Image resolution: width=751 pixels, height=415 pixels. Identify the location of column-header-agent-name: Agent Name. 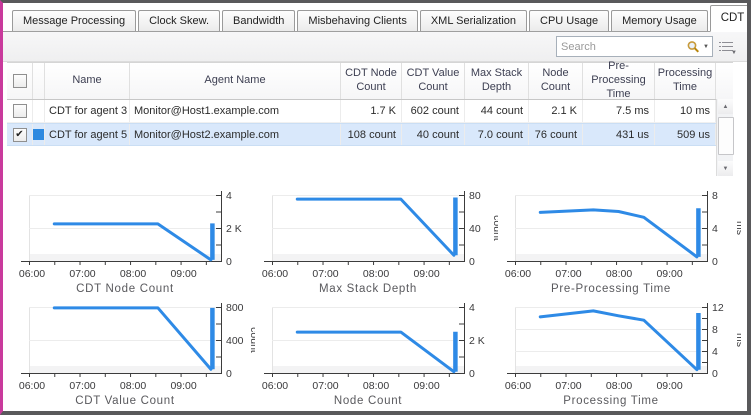
(235, 81).